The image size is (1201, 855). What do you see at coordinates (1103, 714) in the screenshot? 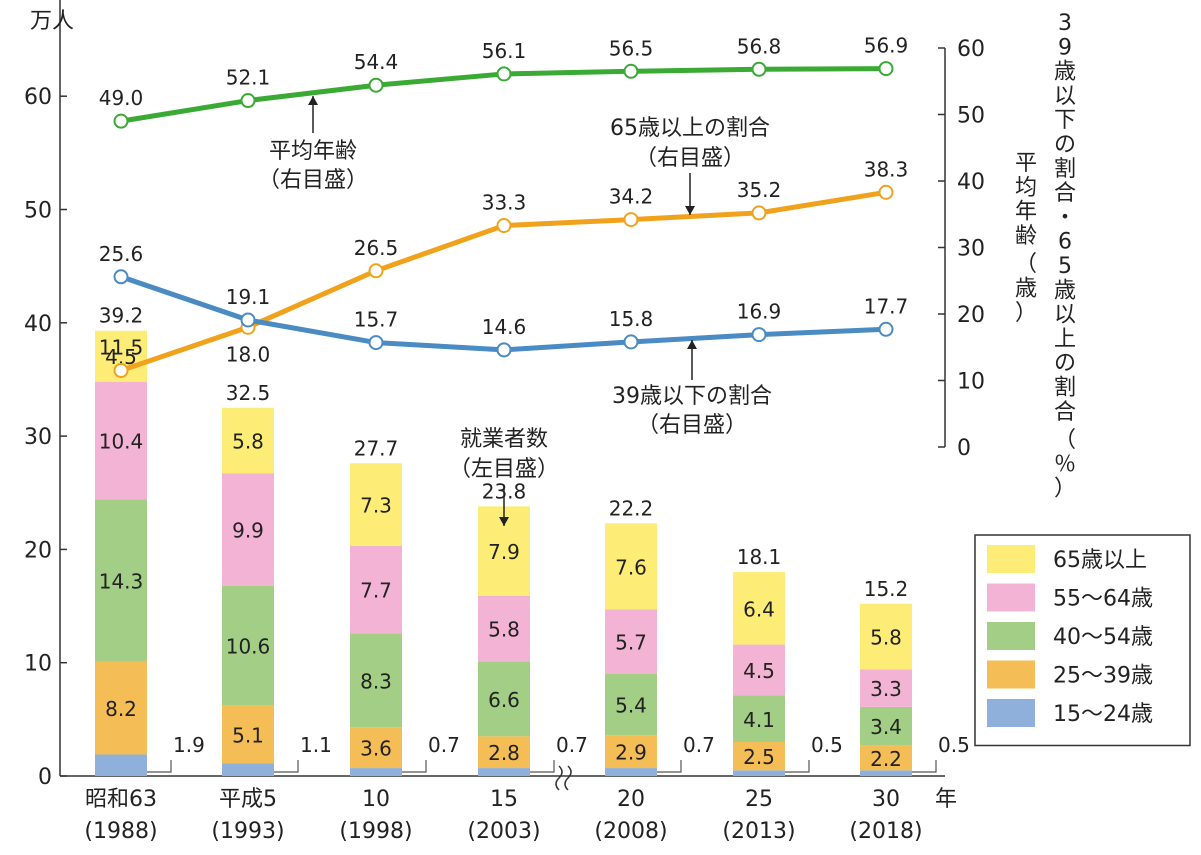
I see `legend-label: 15～24歳` at bounding box center [1103, 714].